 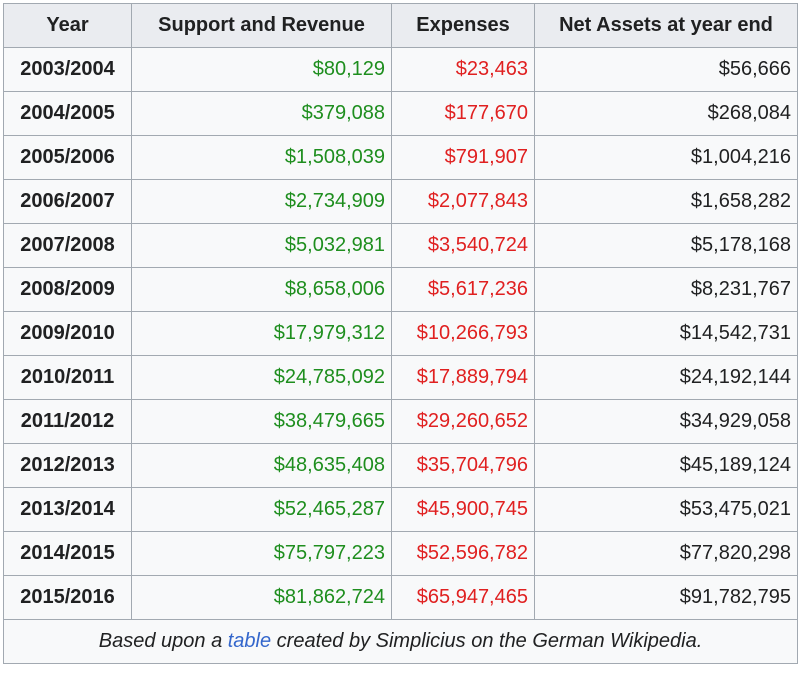 I want to click on table-row: 2004/2005 $379,088 $177,670 $268,084, so click(x=400, y=113).